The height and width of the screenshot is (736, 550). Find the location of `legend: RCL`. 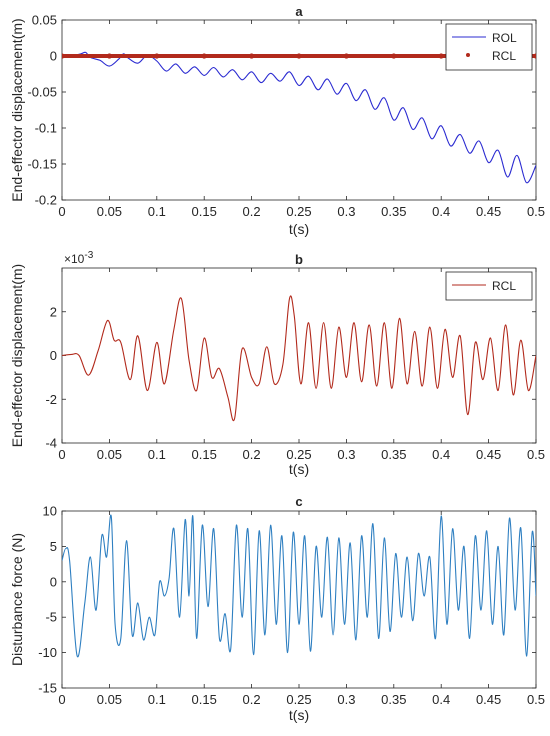

legend: RCL is located at coordinates (489, 286).